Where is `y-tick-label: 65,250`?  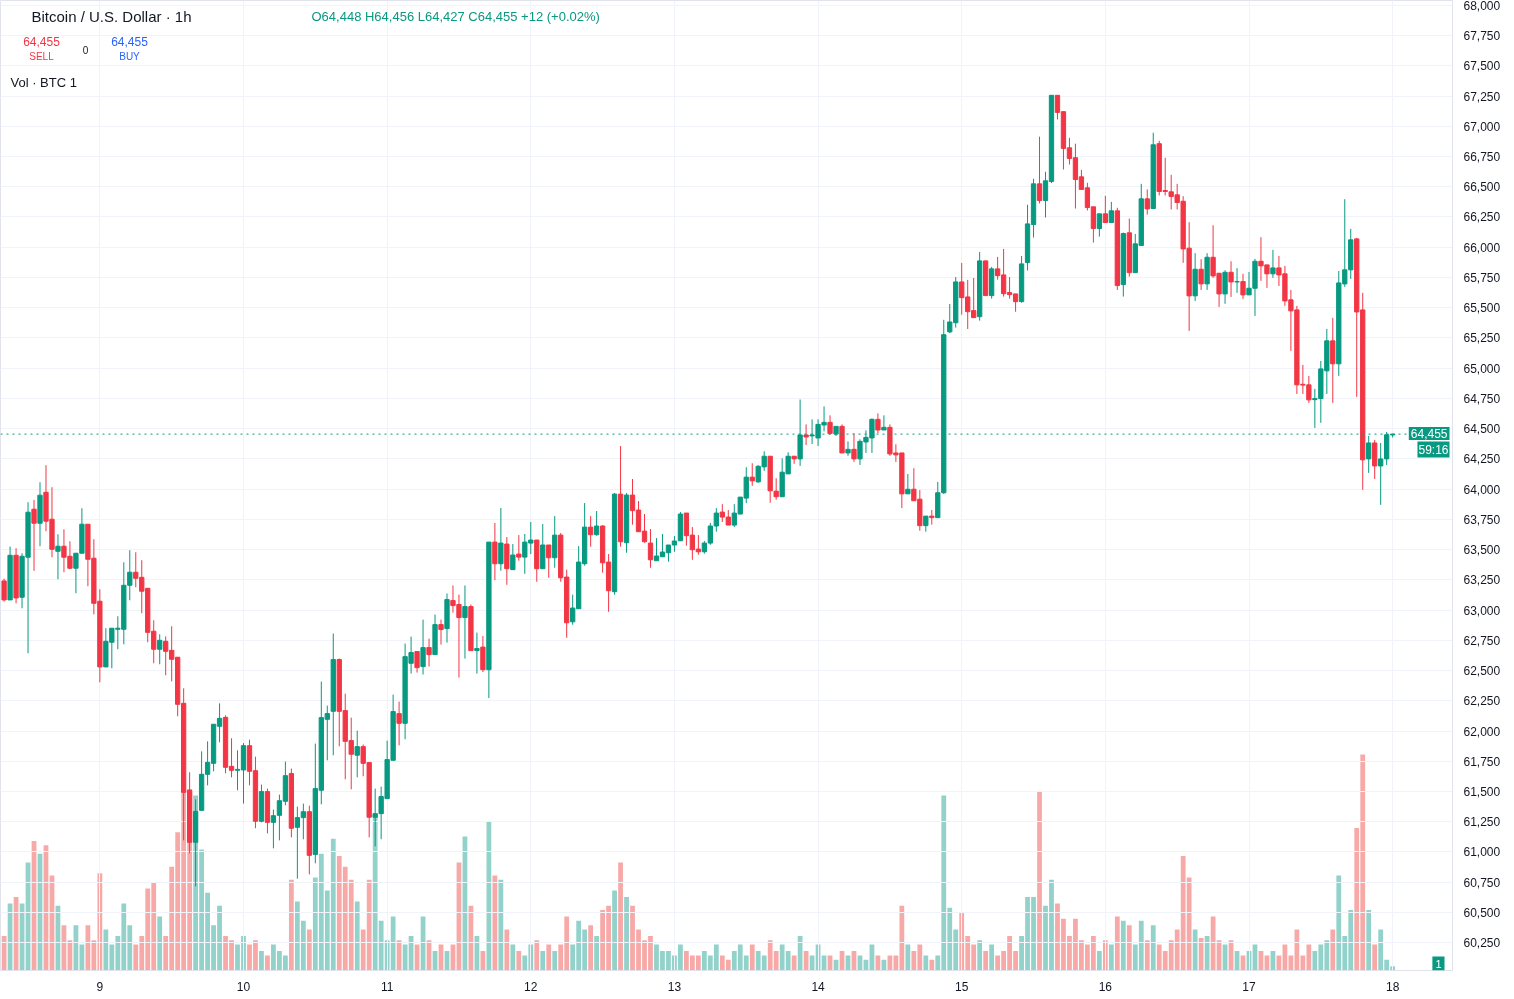
y-tick-label: 65,250 is located at coordinates (1482, 338).